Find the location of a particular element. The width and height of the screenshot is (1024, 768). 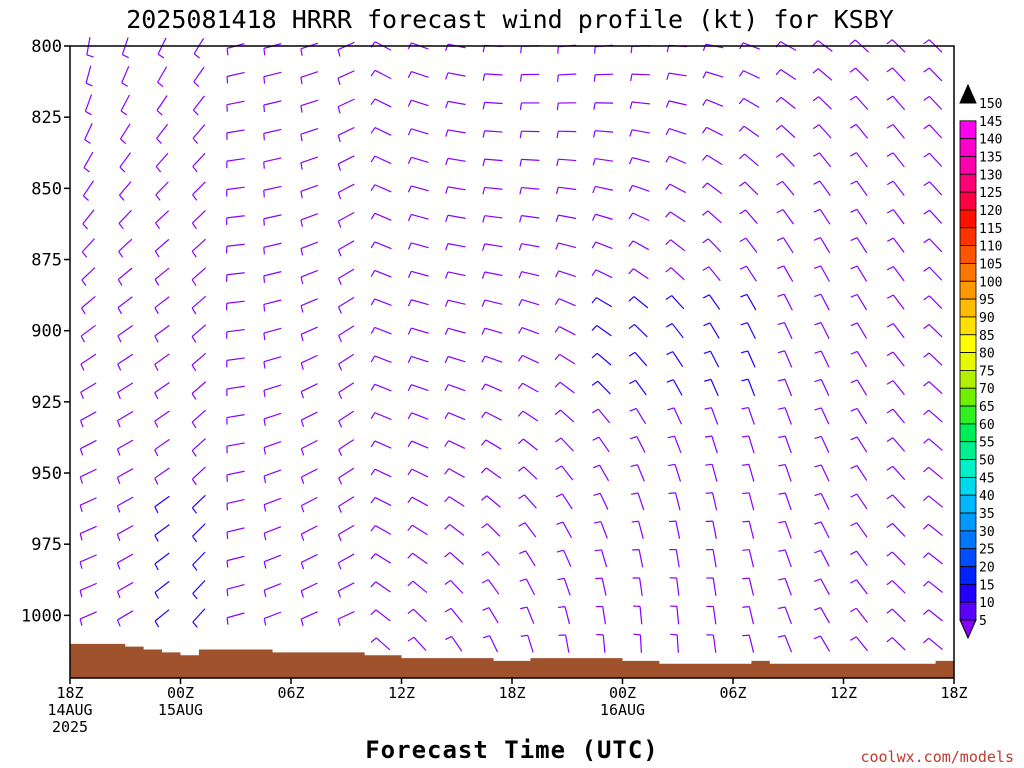

y-tick-label: 975 is located at coordinates (46, 545).